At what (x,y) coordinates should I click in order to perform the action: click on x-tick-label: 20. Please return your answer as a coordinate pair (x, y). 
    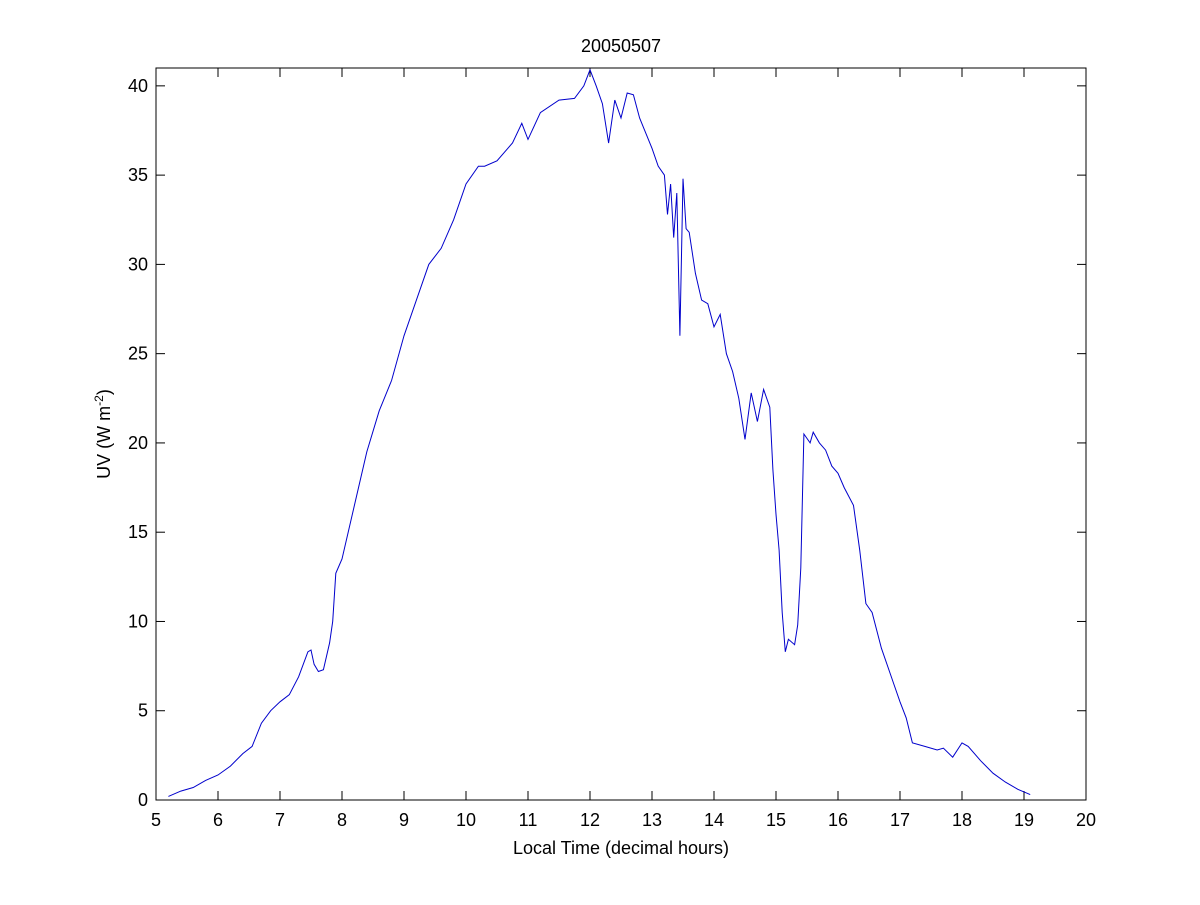
    Looking at the image, I should click on (1086, 820).